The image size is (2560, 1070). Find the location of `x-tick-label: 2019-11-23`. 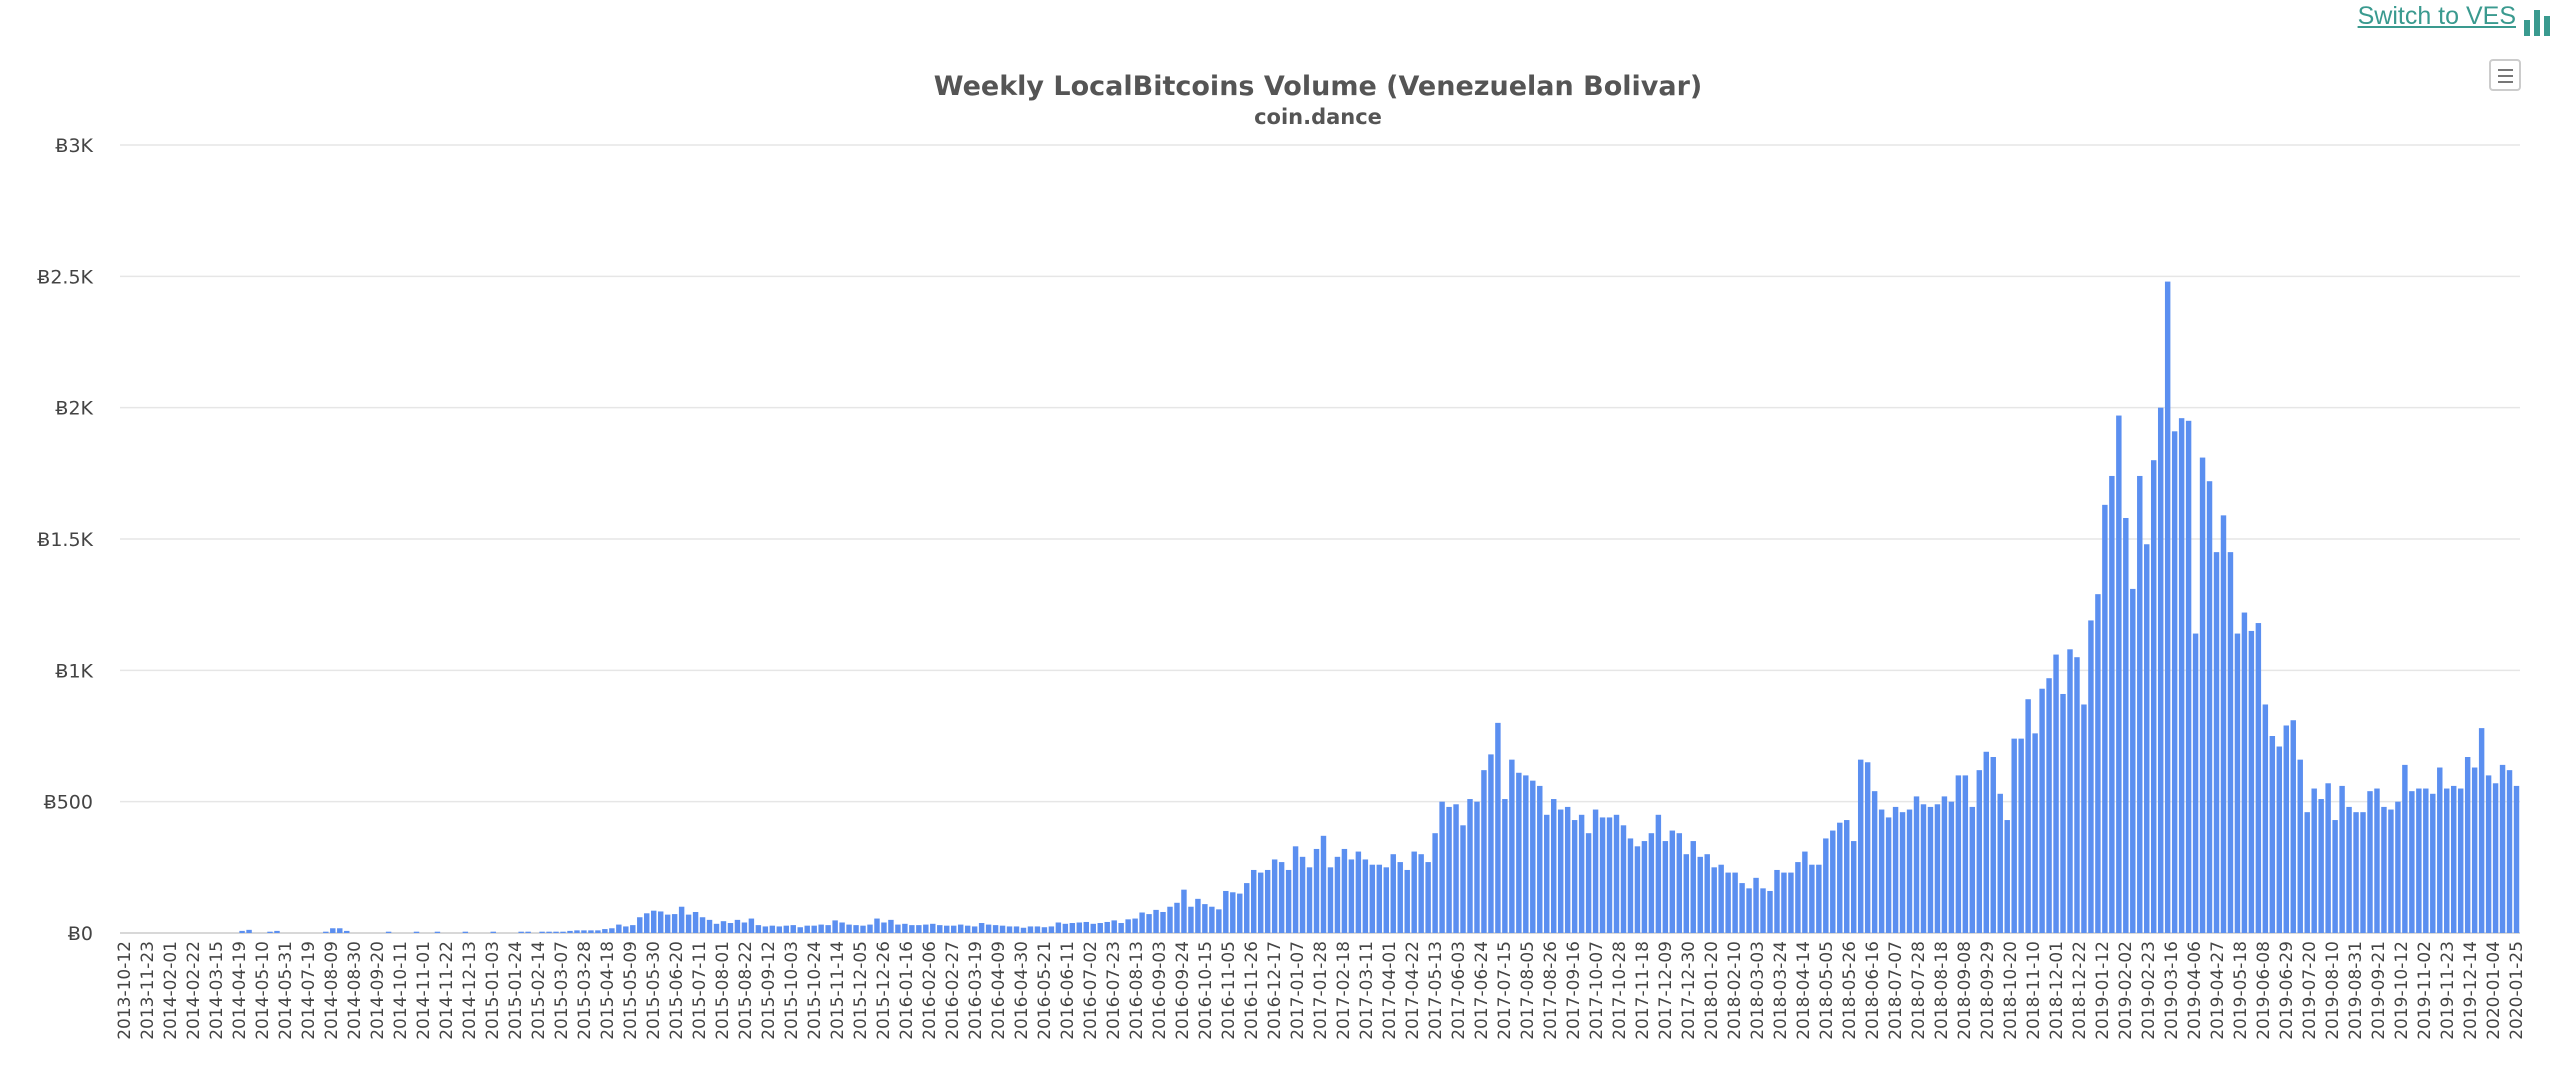

x-tick-label: 2019-11-23 is located at coordinates (2448, 990).